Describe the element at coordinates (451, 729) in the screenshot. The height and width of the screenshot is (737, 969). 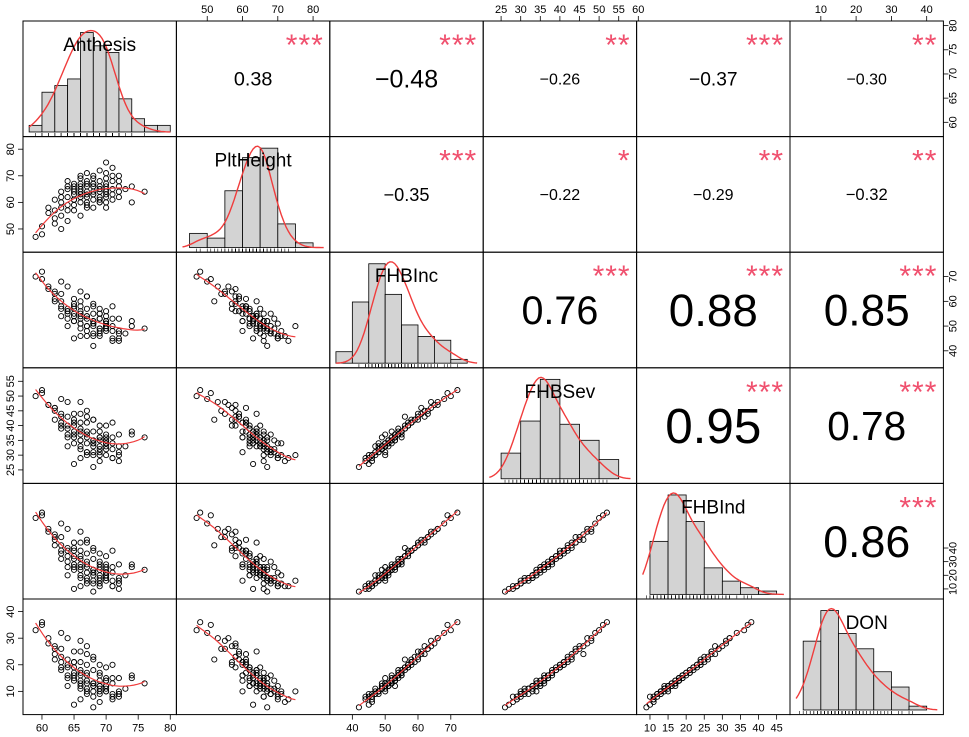
I see `bottom-tick-label: 70` at that location.